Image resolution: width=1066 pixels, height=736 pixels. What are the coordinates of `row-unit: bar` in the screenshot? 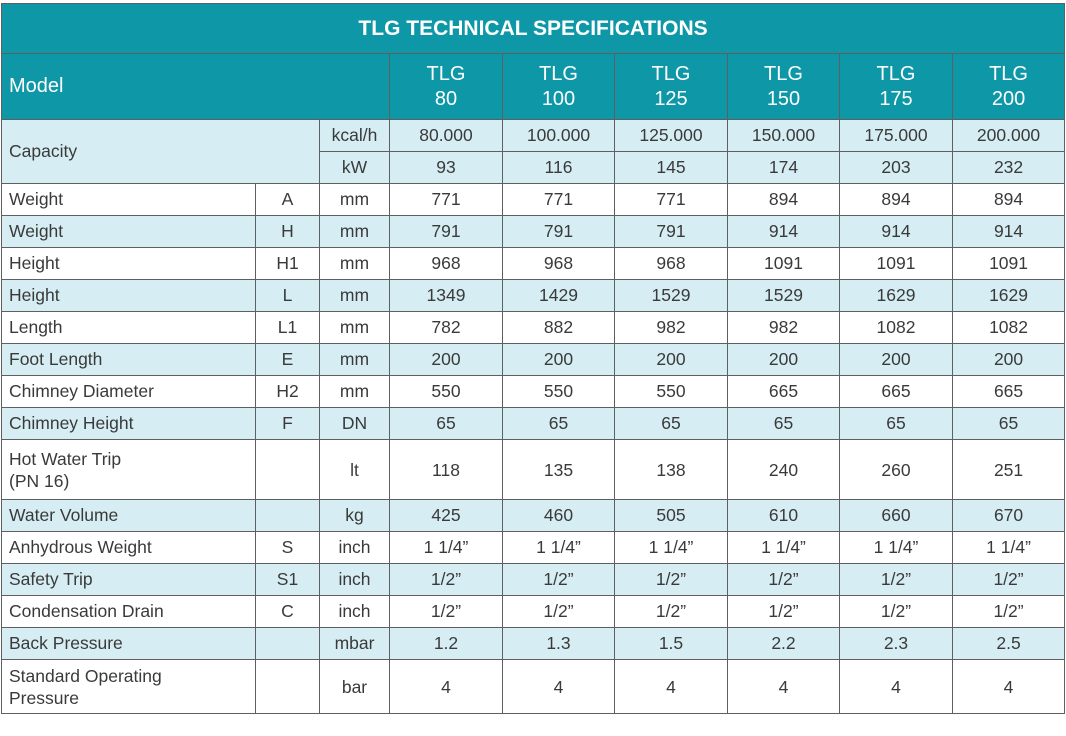 It's located at (354, 686).